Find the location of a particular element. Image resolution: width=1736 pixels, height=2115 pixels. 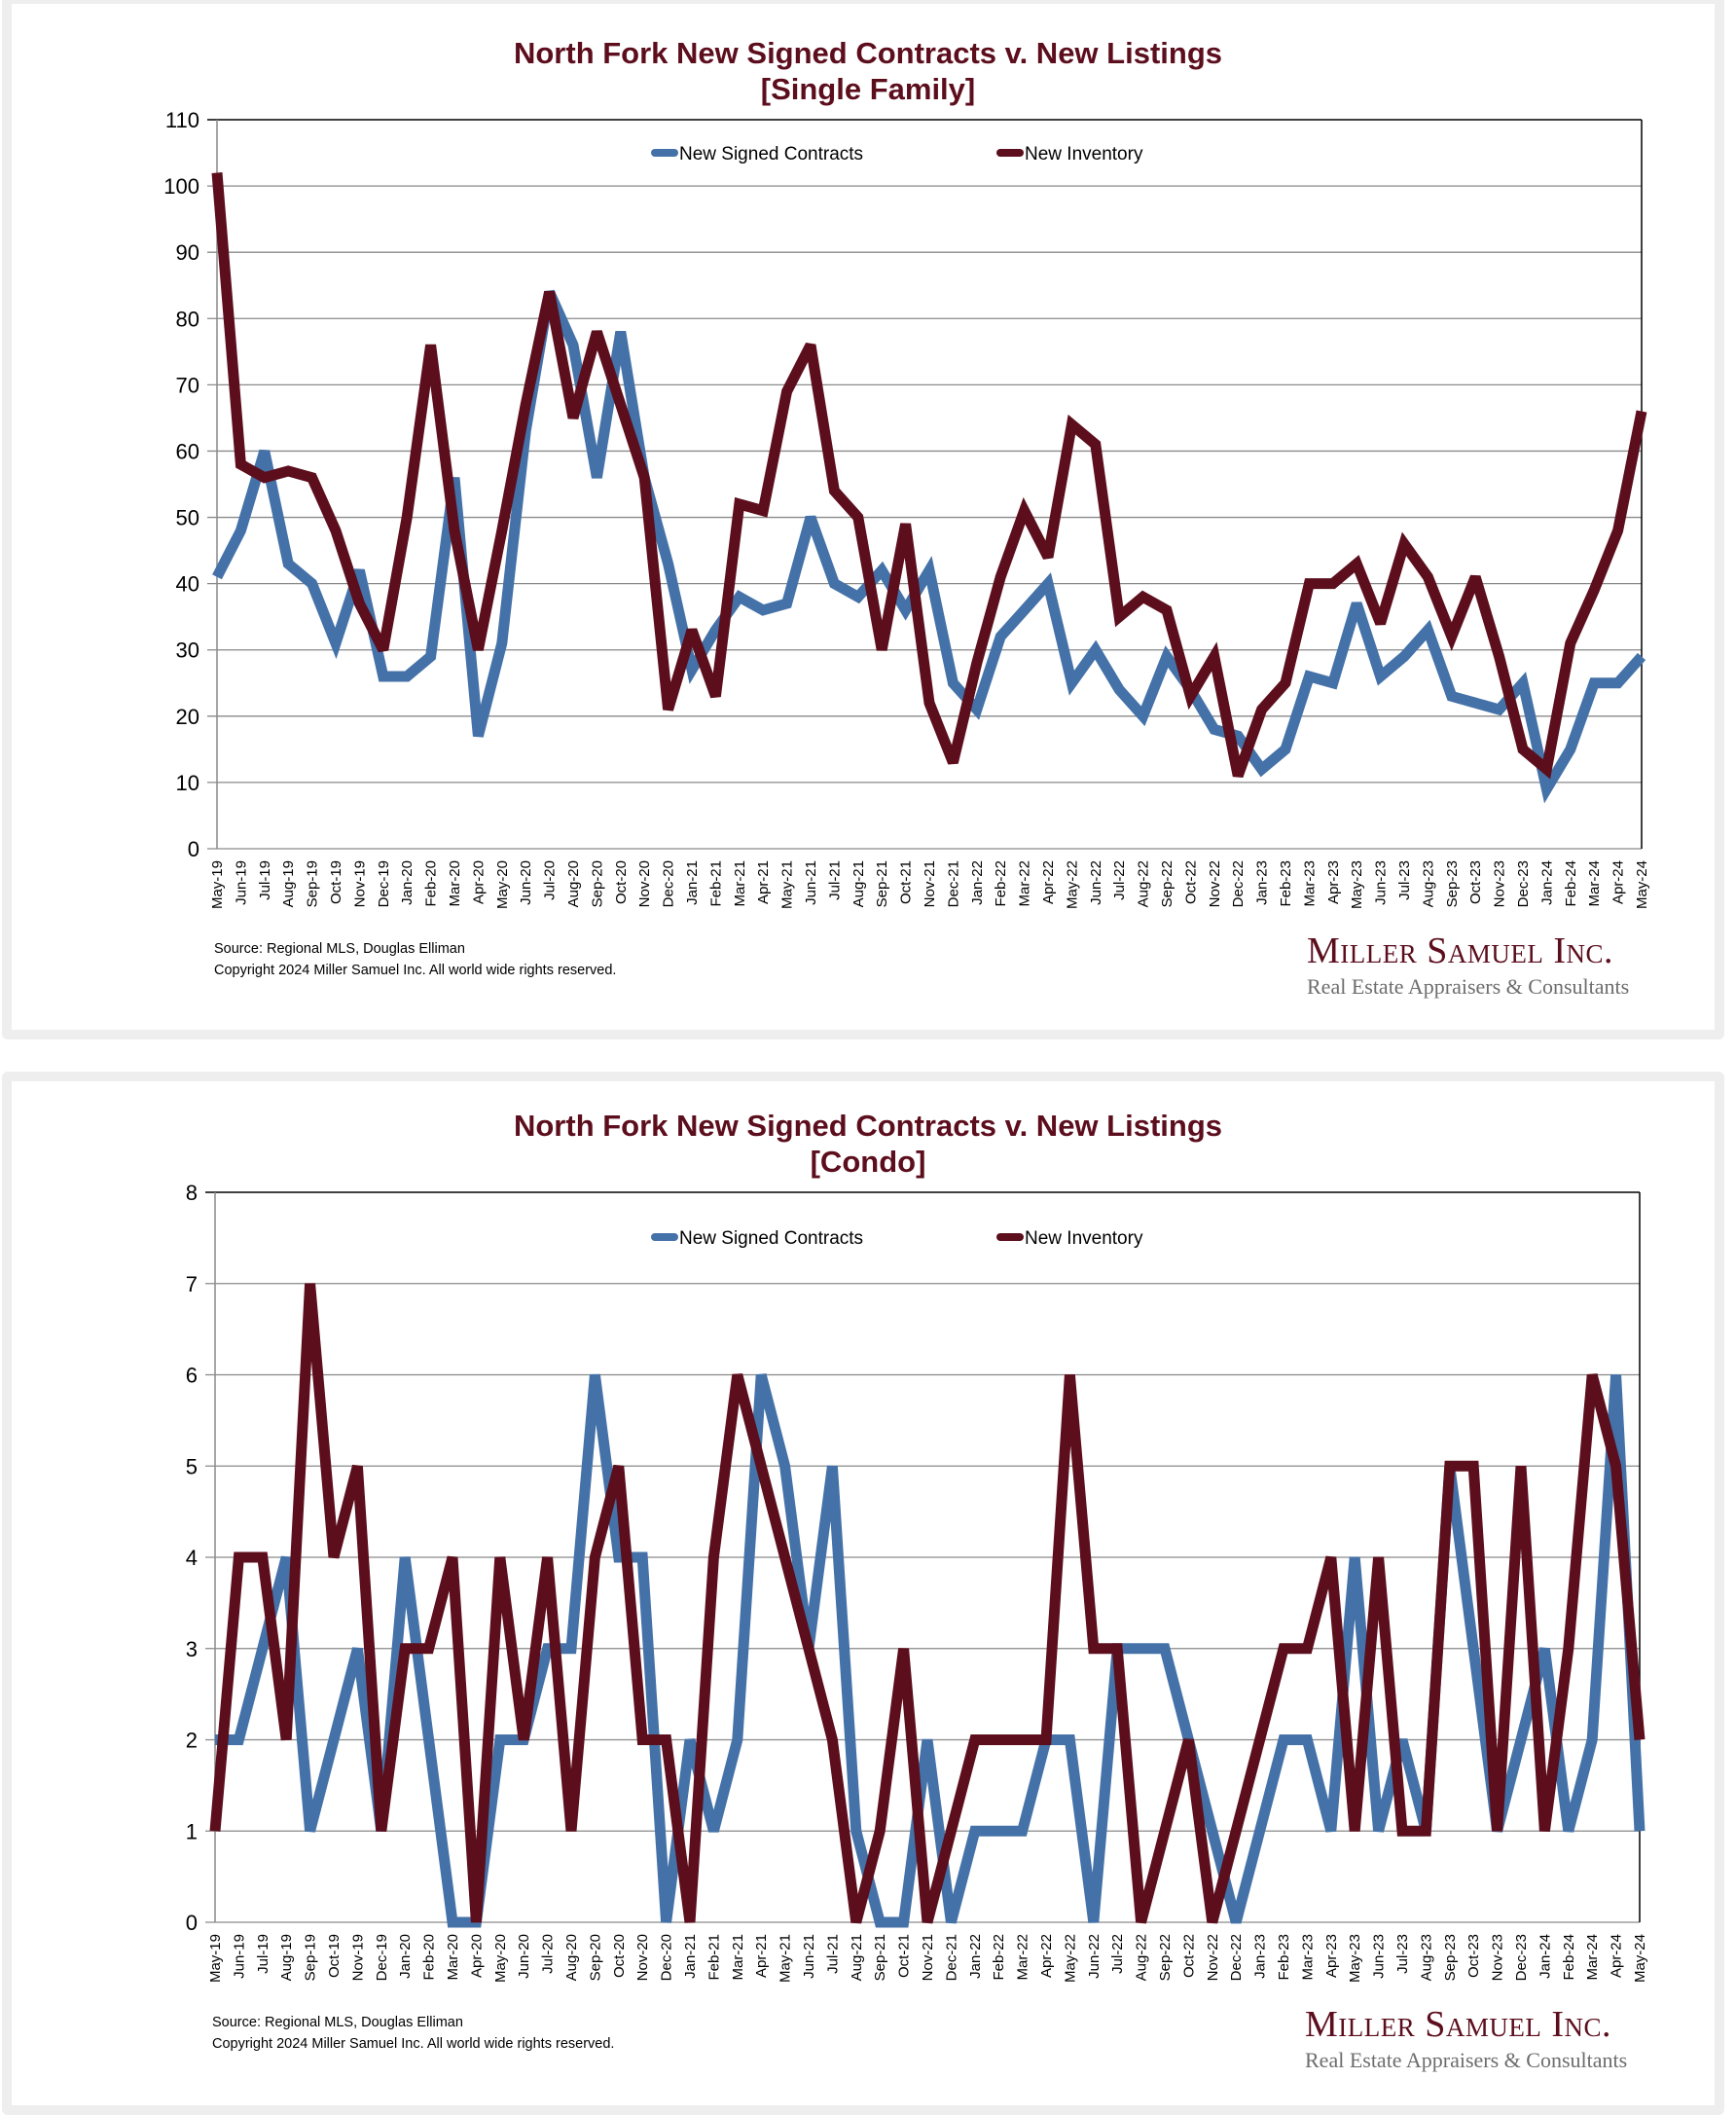

y-tick-label: 70 is located at coordinates (188, 385).